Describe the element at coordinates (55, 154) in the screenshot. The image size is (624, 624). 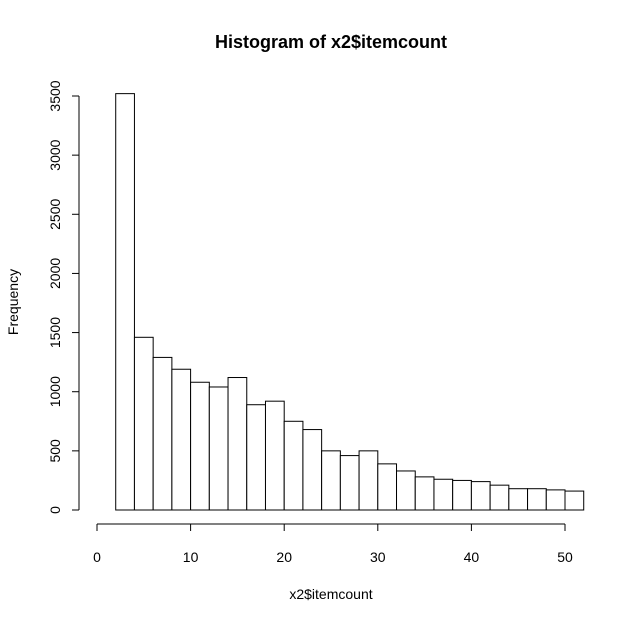
I see `y-tick-label: 3000` at that location.